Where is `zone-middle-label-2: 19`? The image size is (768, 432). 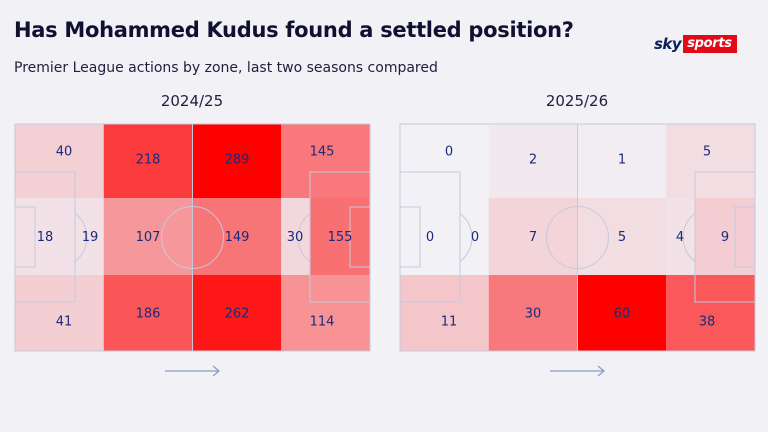 zone-middle-label-2: 19 is located at coordinates (90, 237).